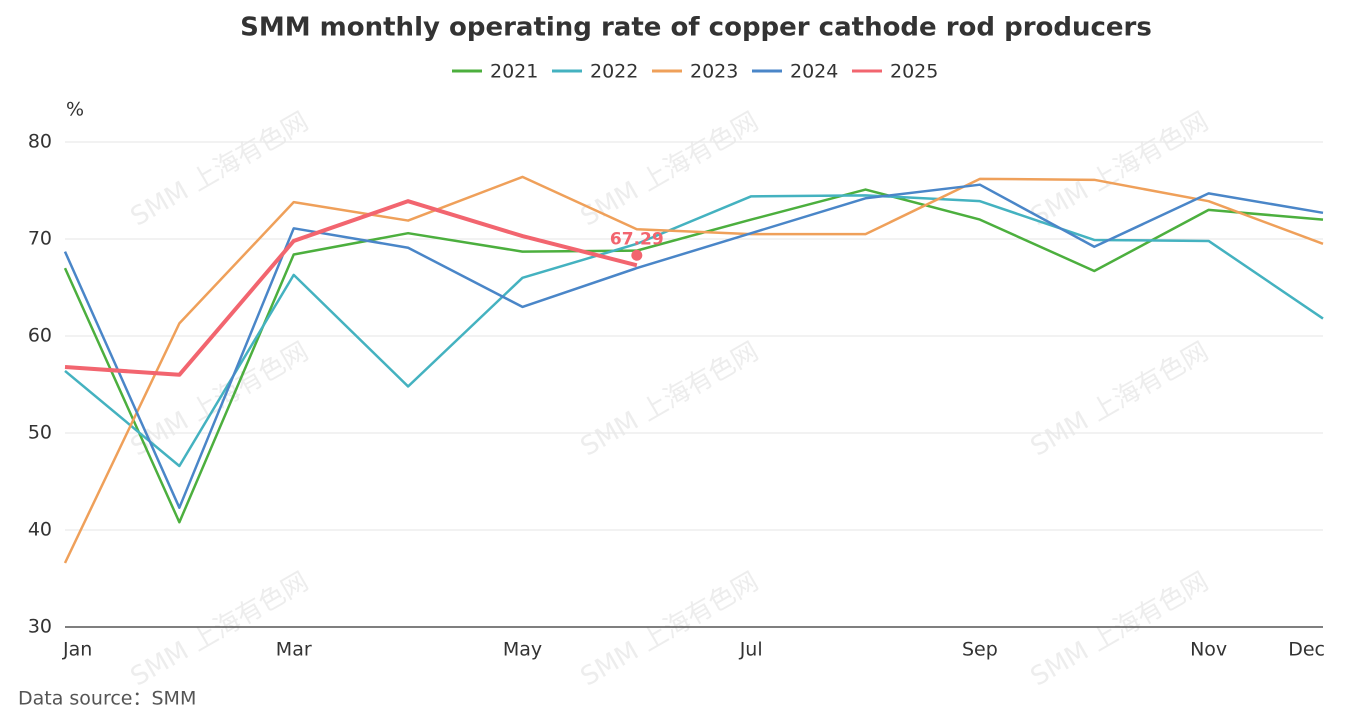 The height and width of the screenshot is (713, 1368). Describe the element at coordinates (77, 650) in the screenshot. I see `x-tick-label: Jan` at that location.